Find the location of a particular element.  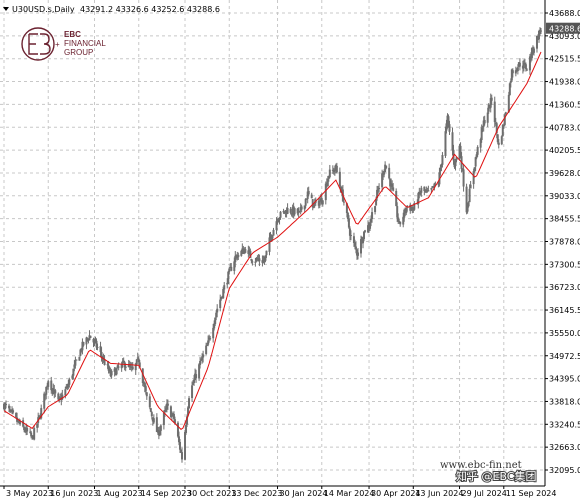

x-tick-label: 1 Aug 2023 is located at coordinates (120, 493).